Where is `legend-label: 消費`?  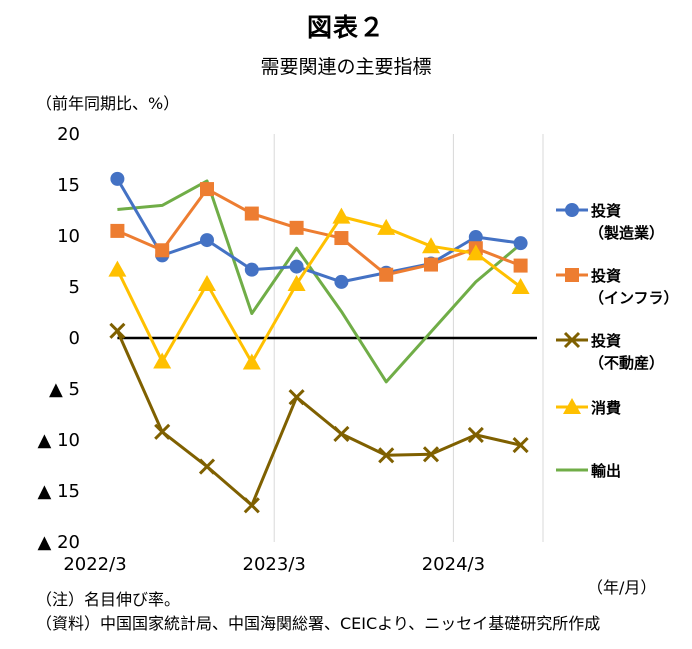 legend-label: 消費 is located at coordinates (606, 408).